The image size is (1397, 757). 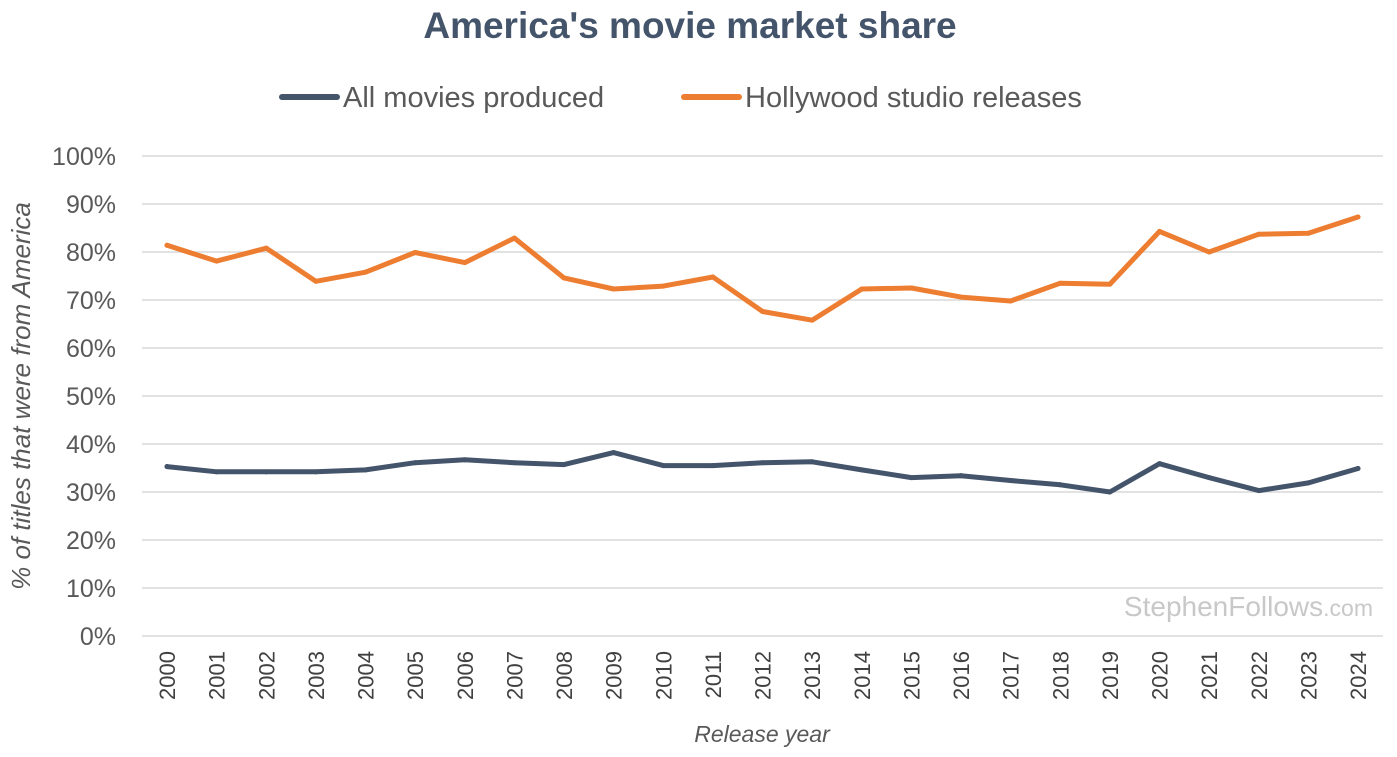 What do you see at coordinates (812, 675) in the screenshot?
I see `x-tick-label: 2013` at bounding box center [812, 675].